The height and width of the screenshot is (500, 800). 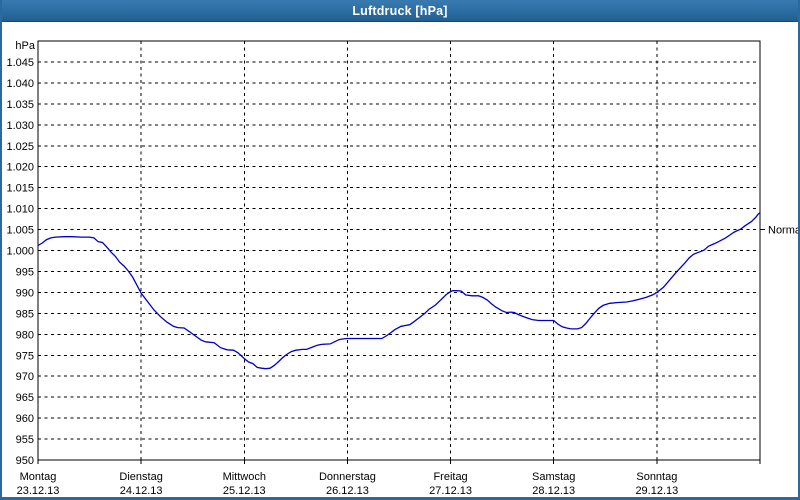 I want to click on svg-text: 980, so click(x=25, y=335).